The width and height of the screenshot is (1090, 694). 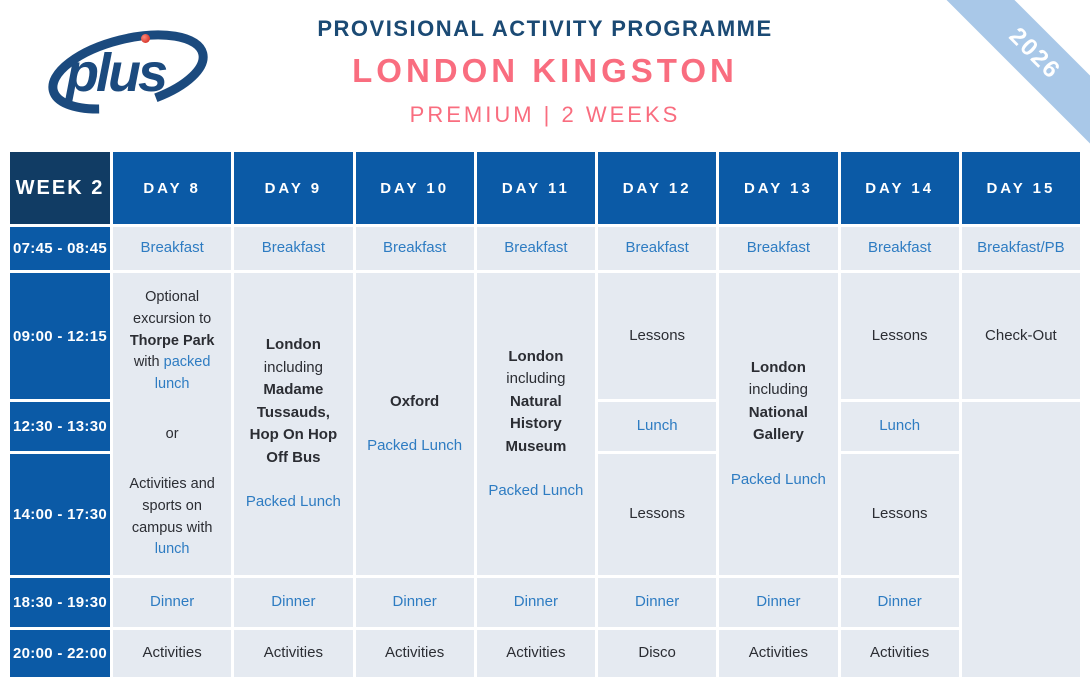 What do you see at coordinates (415, 401) in the screenshot?
I see `day10-title: Oxford` at bounding box center [415, 401].